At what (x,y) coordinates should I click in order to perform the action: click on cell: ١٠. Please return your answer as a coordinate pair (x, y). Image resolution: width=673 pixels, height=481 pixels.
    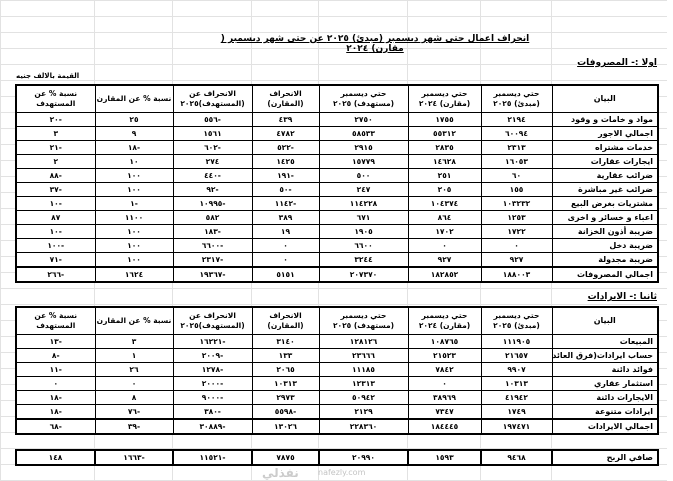
    Looking at the image, I should click on (134, 161).